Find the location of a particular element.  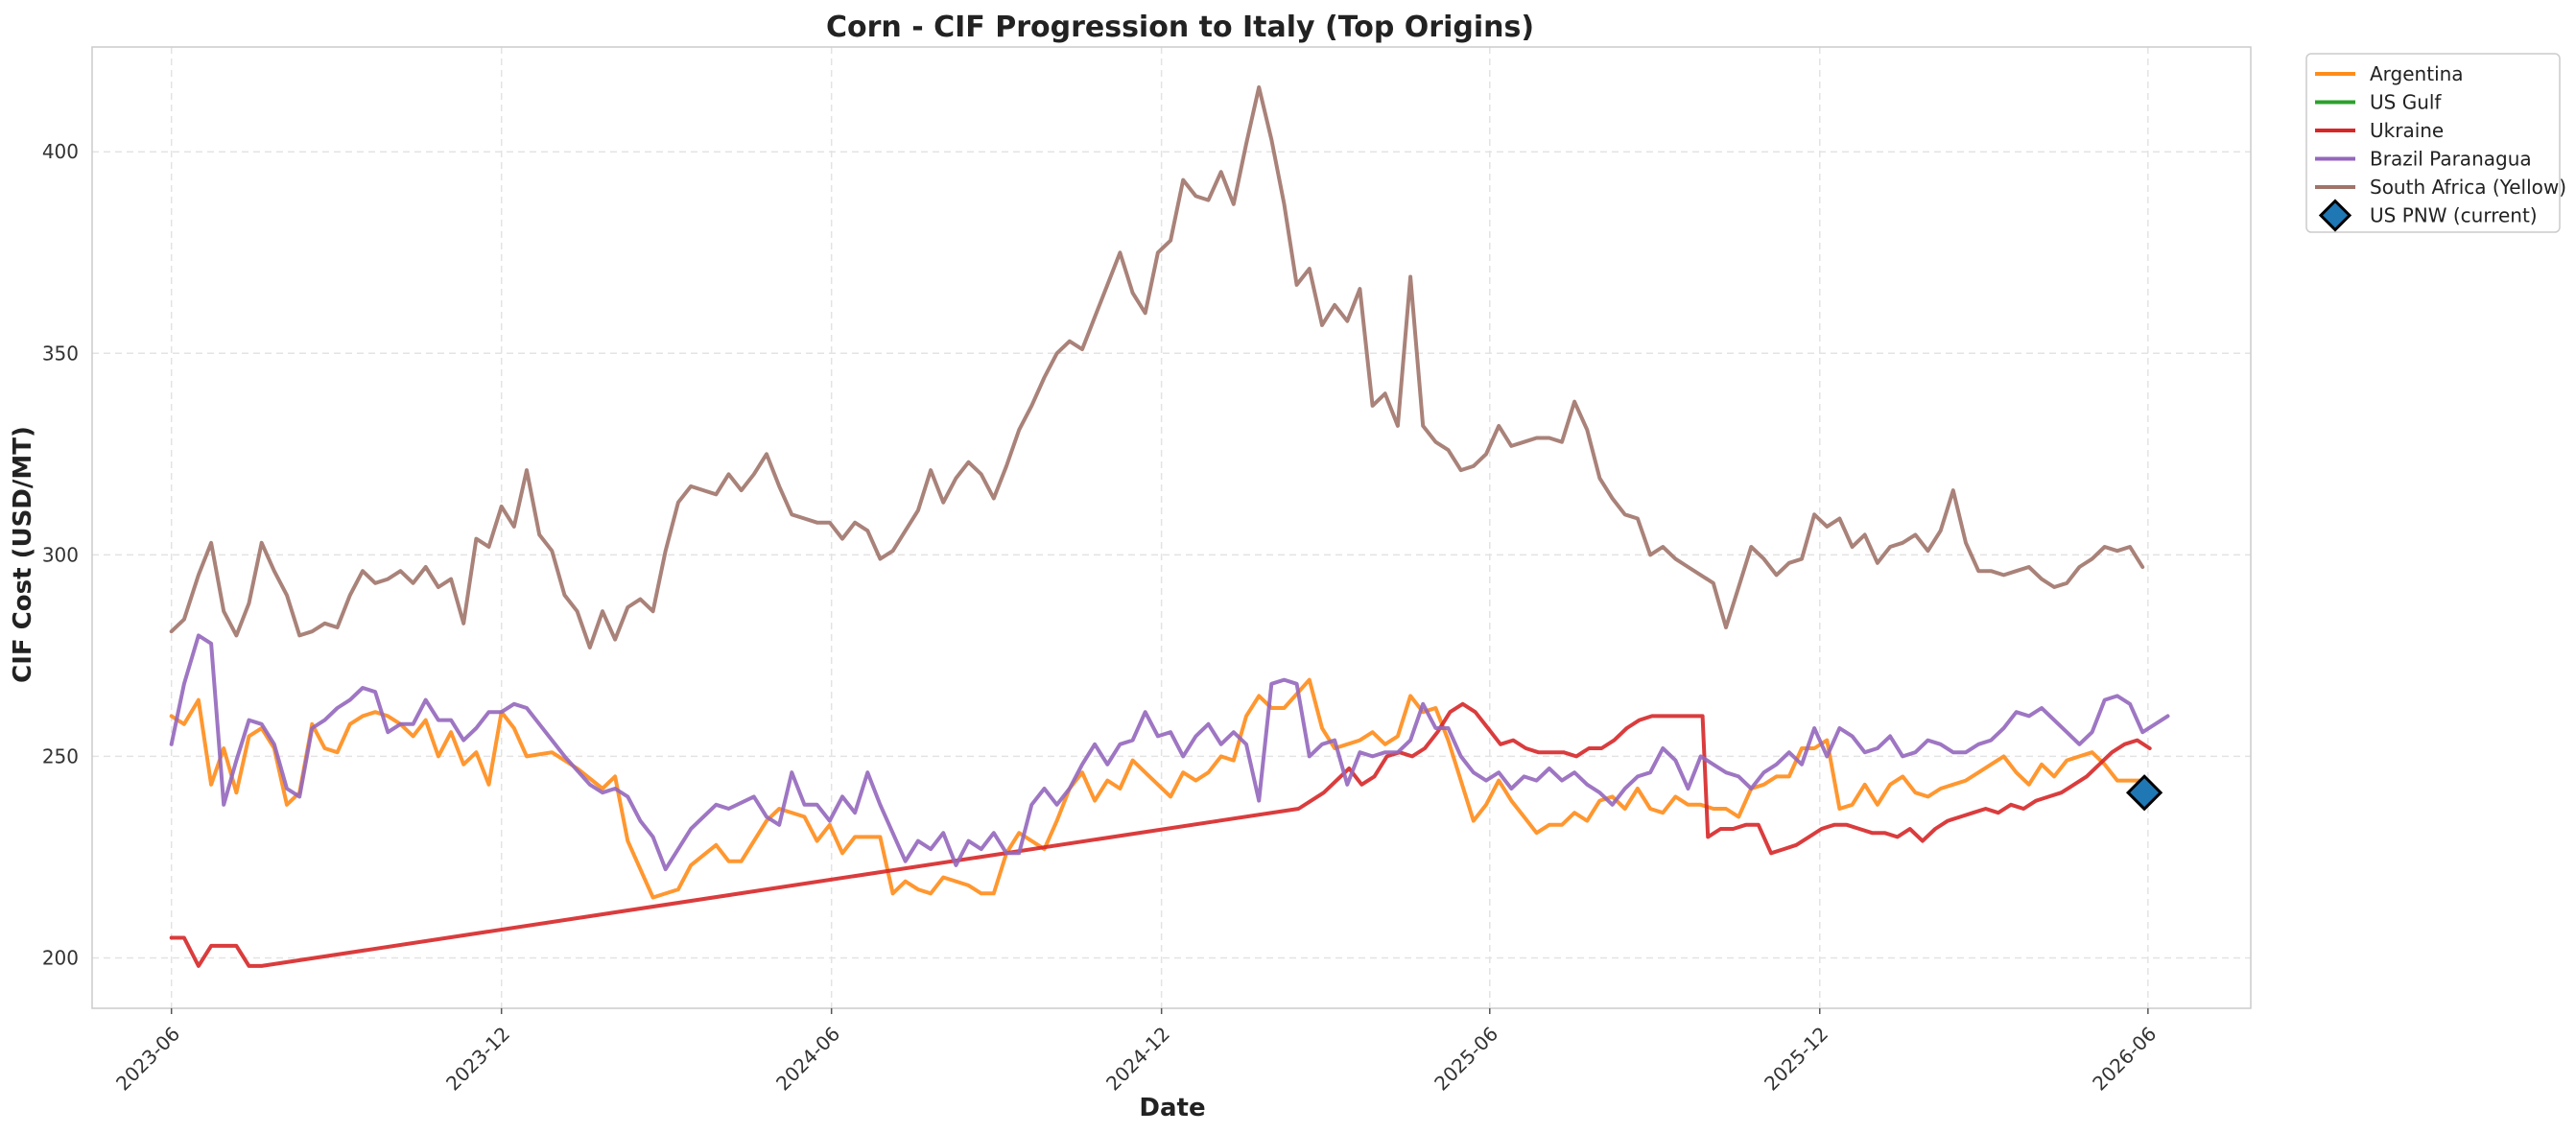

y-tick-label: 250 is located at coordinates (61, 755).